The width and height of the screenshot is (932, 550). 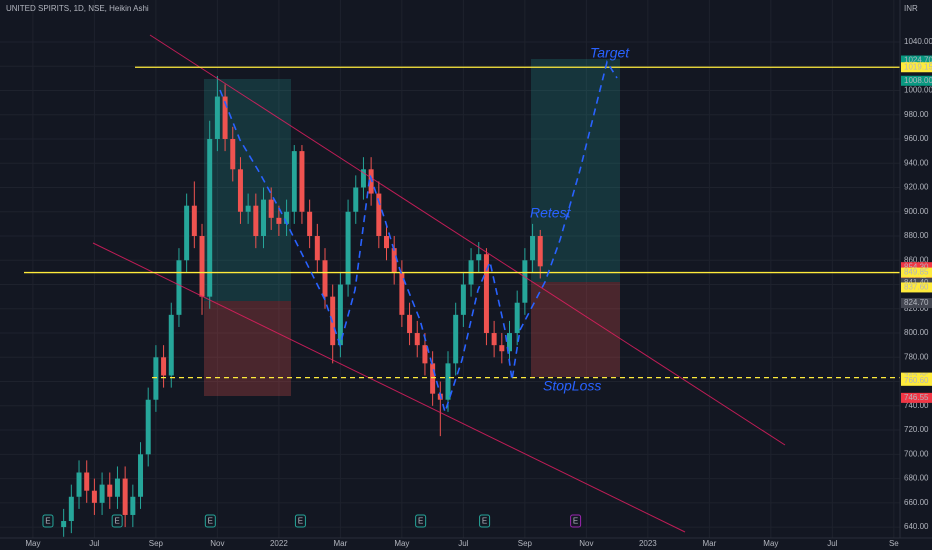 I want to click on price-label: 1019.15, so click(x=918, y=66).